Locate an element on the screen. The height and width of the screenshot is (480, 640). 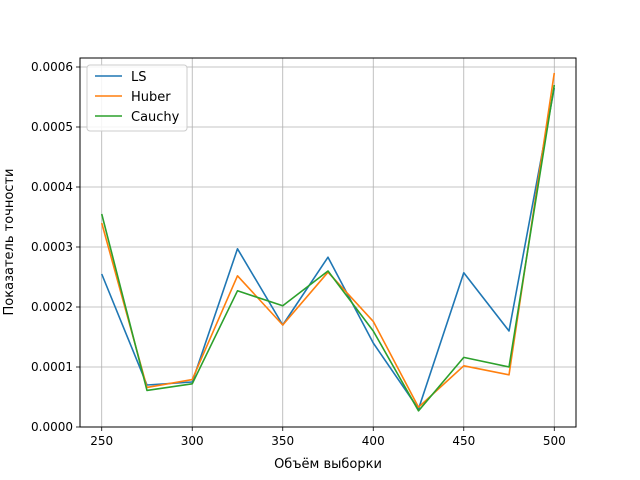
x-tick-label: 500 is located at coordinates (554, 441).